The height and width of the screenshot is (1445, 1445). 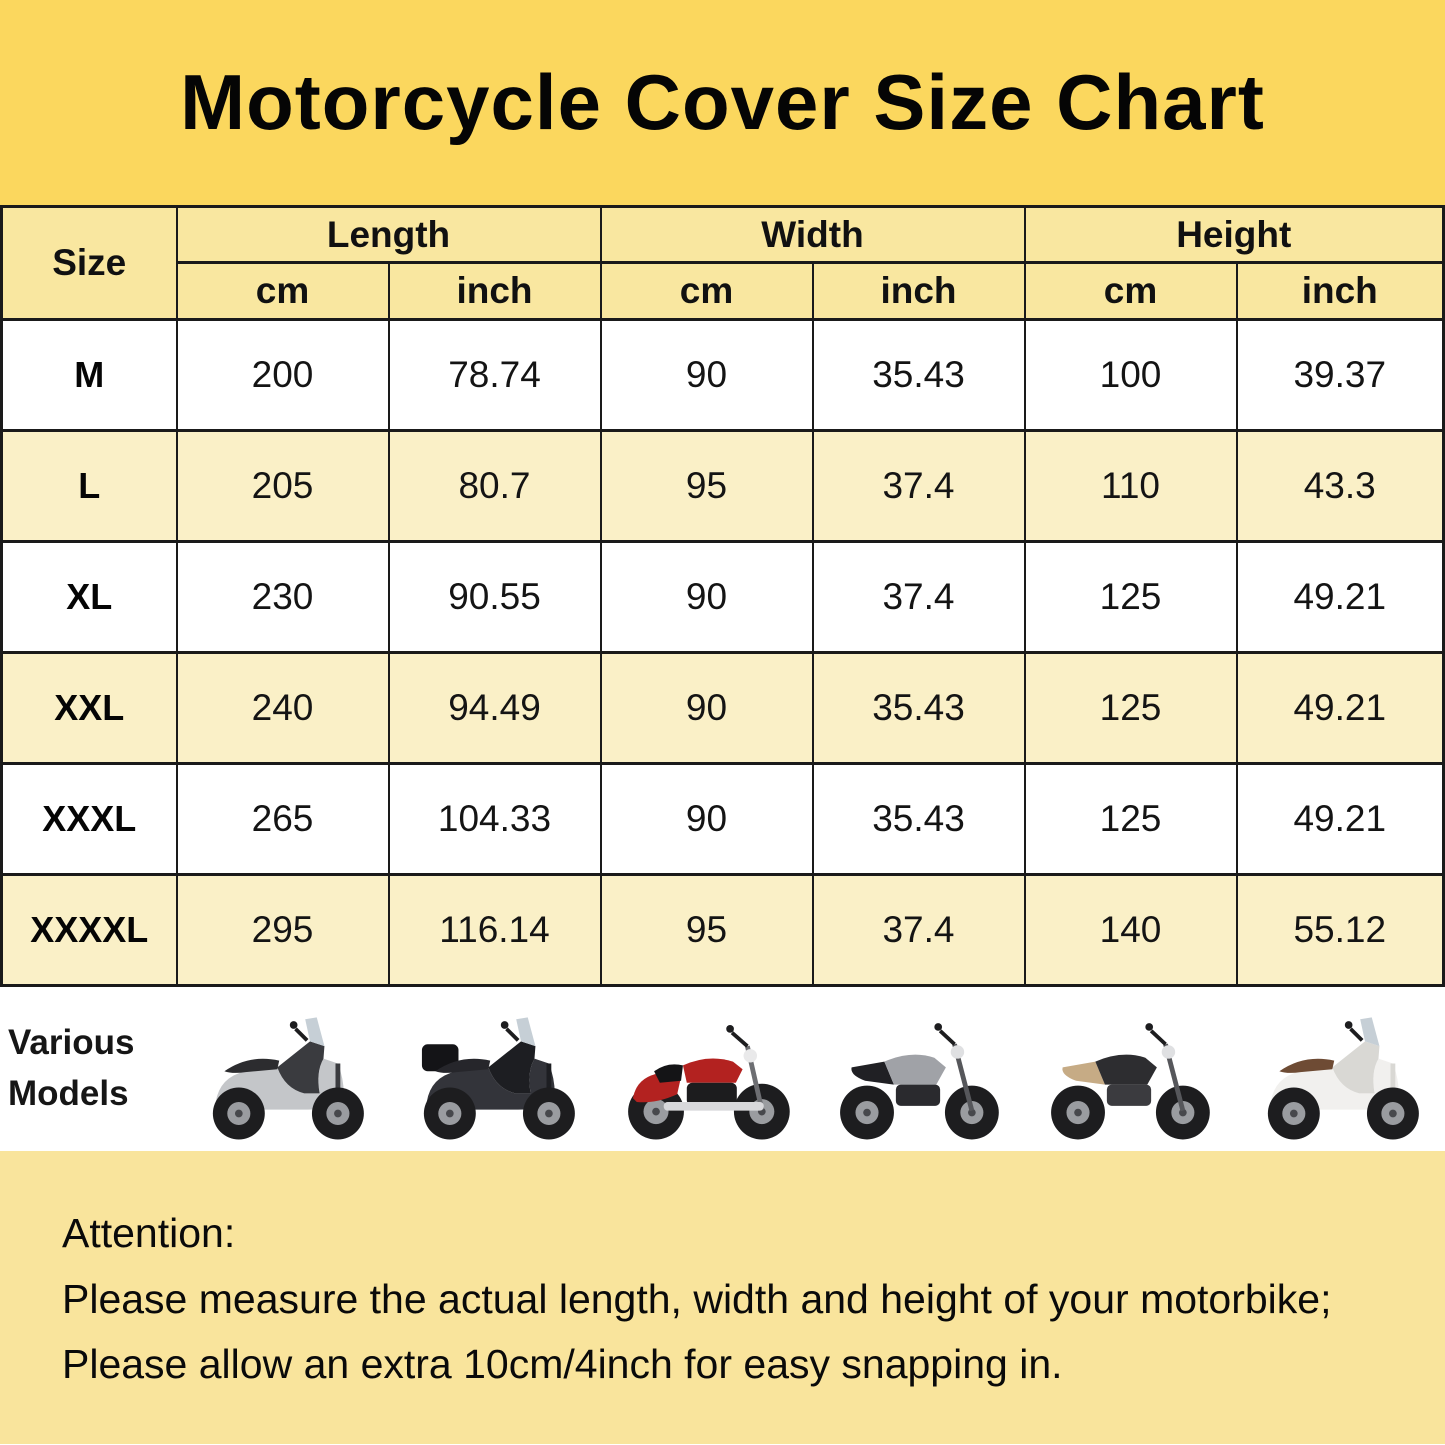 I want to click on model-silver-maxi-scooter, so click(x=285, y=1069).